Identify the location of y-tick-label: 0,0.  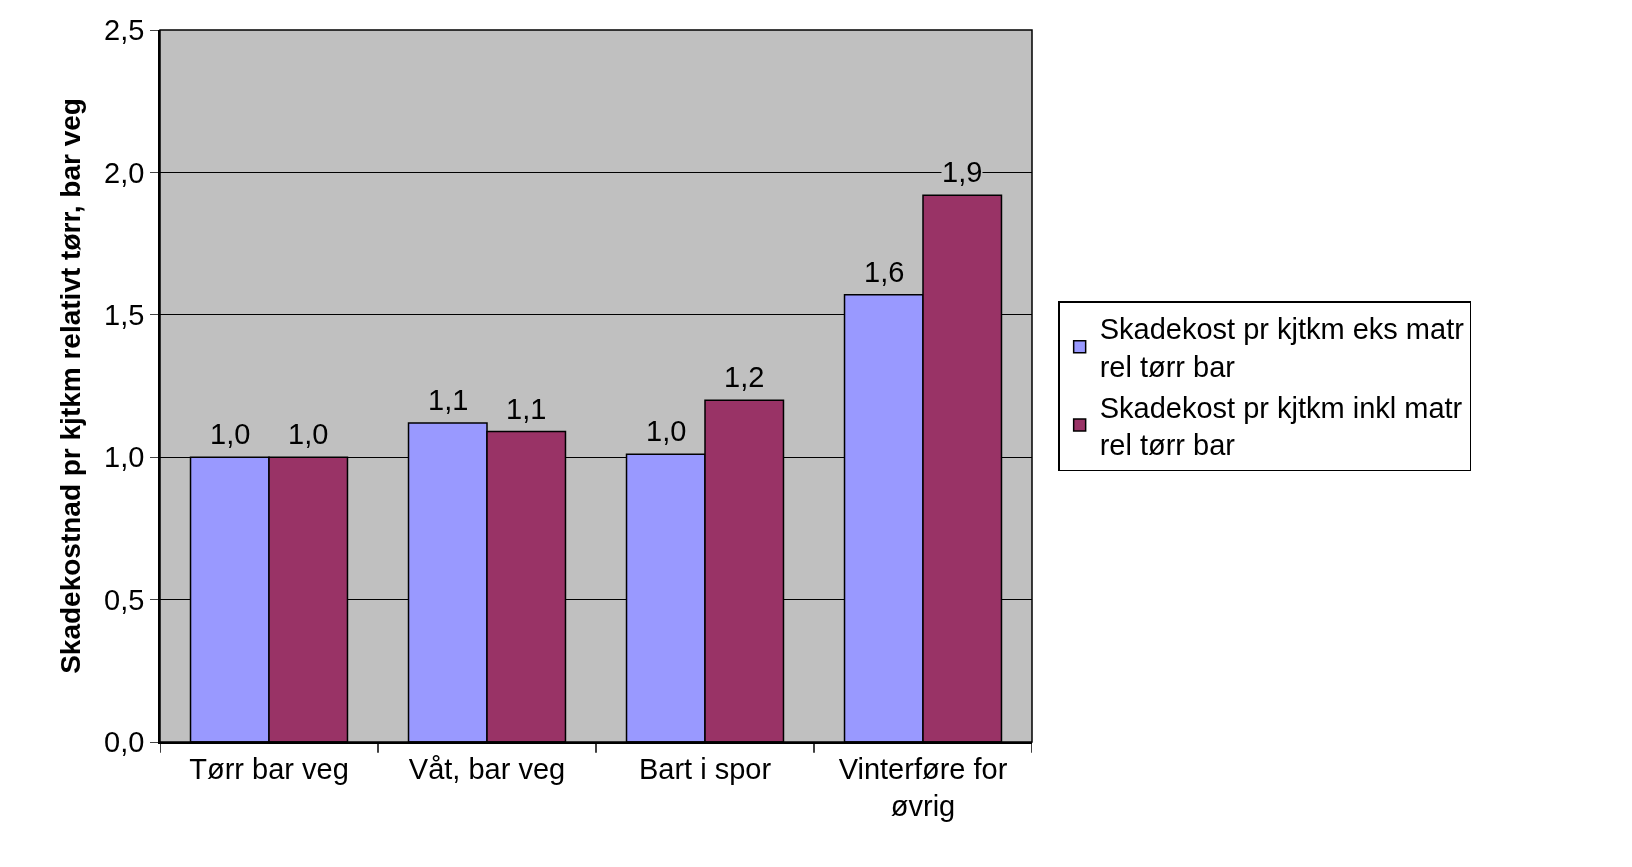
(124, 742).